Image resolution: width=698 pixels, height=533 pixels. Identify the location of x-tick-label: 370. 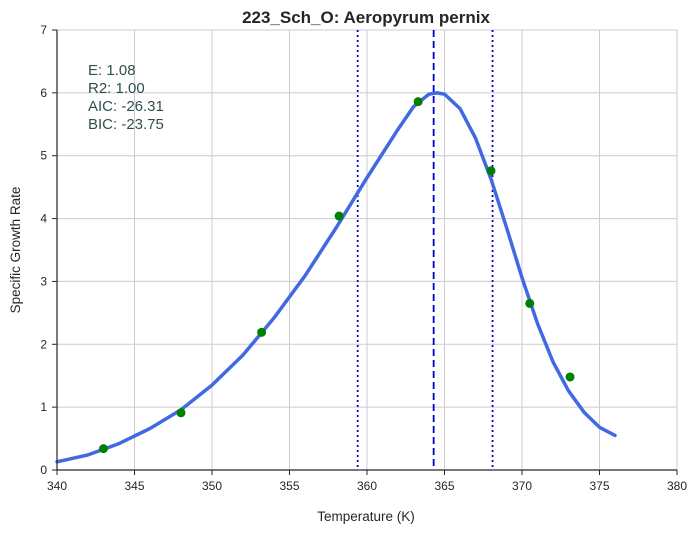
(522, 486).